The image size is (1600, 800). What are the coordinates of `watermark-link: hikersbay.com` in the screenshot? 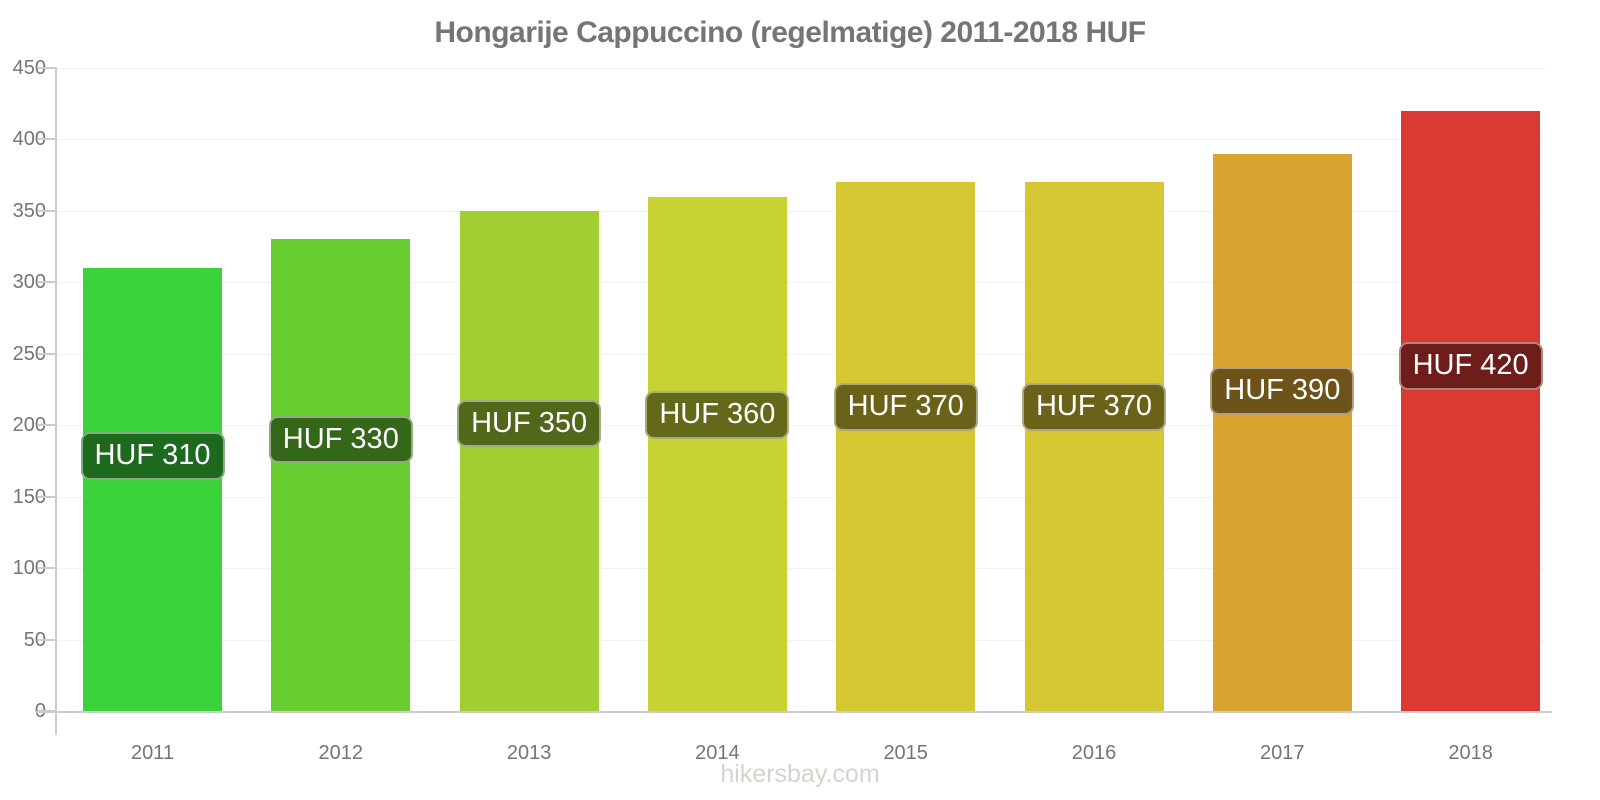 It's located at (800, 774).